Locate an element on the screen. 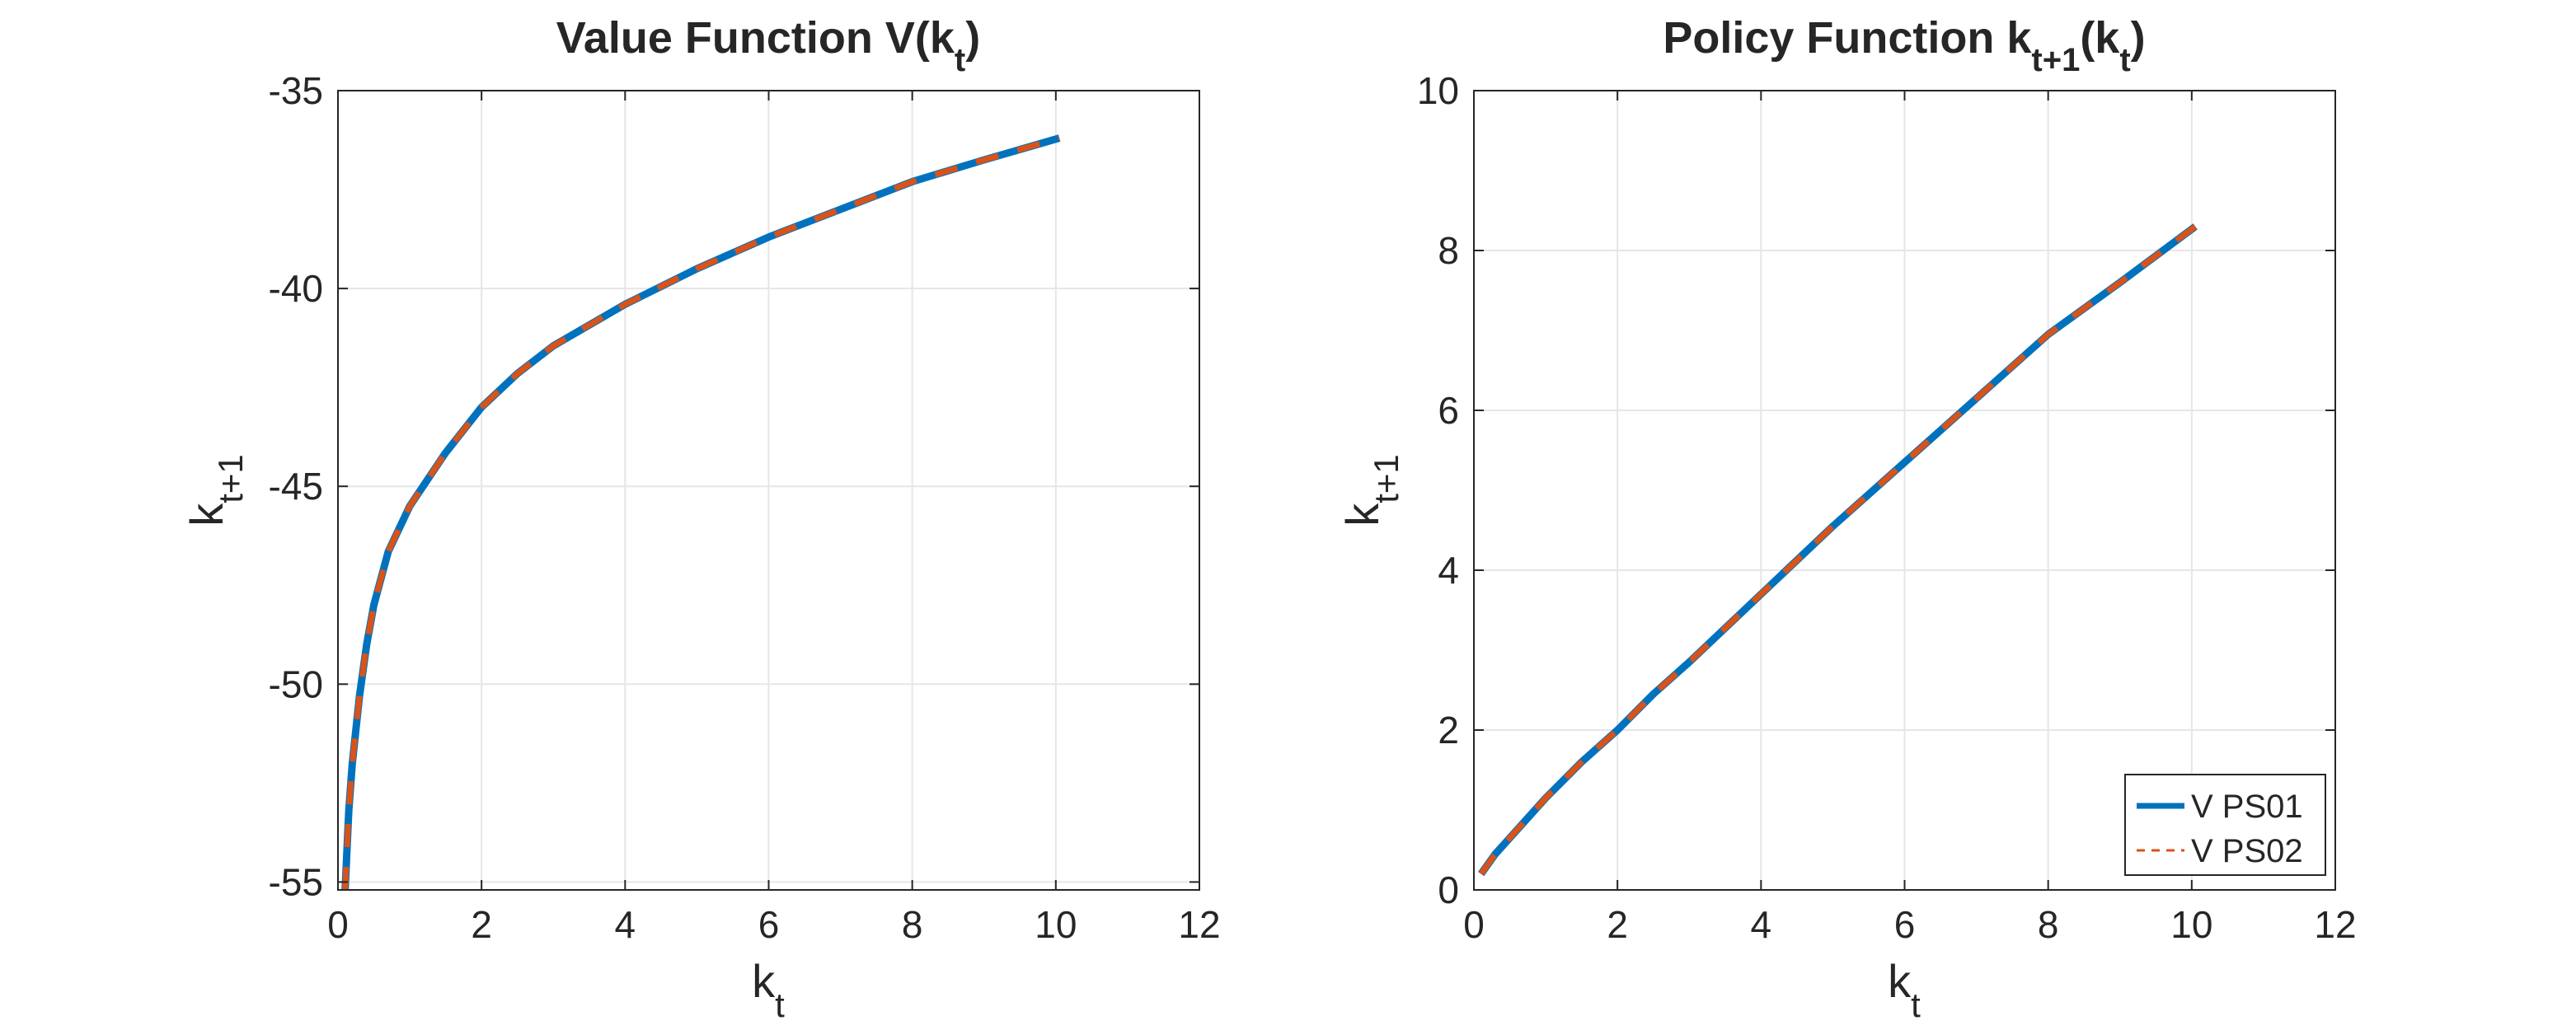 This screenshot has height=1030, width=2576. legend-box is located at coordinates (2225, 825).